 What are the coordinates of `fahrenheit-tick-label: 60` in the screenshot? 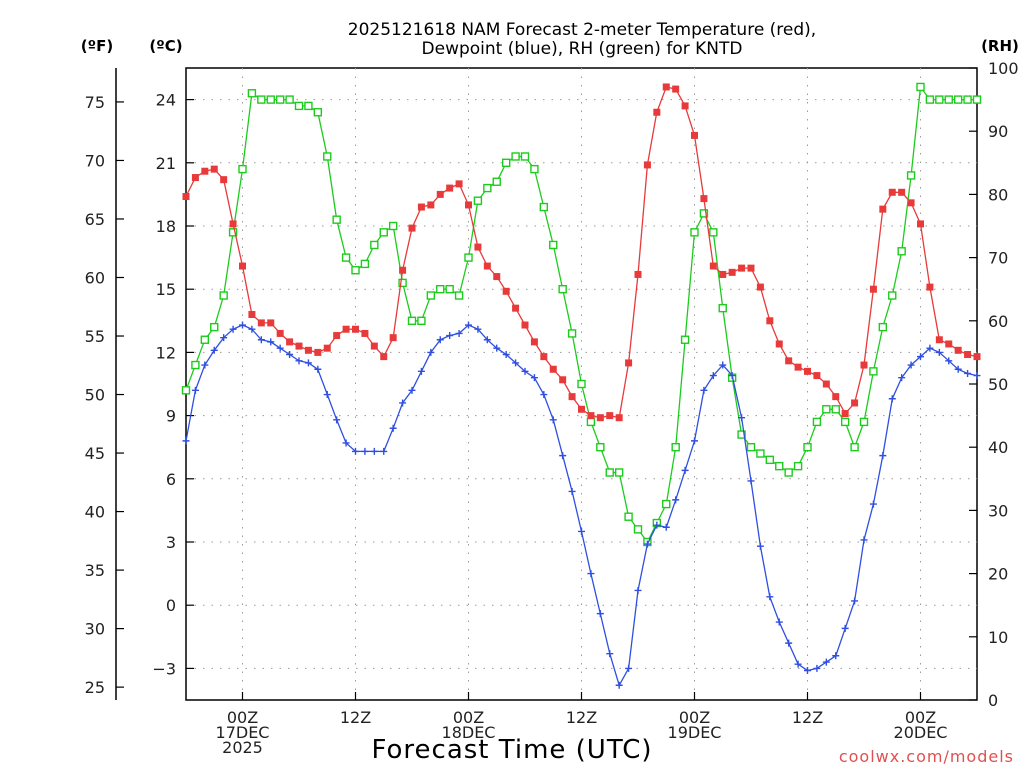 It's located at (95, 277).